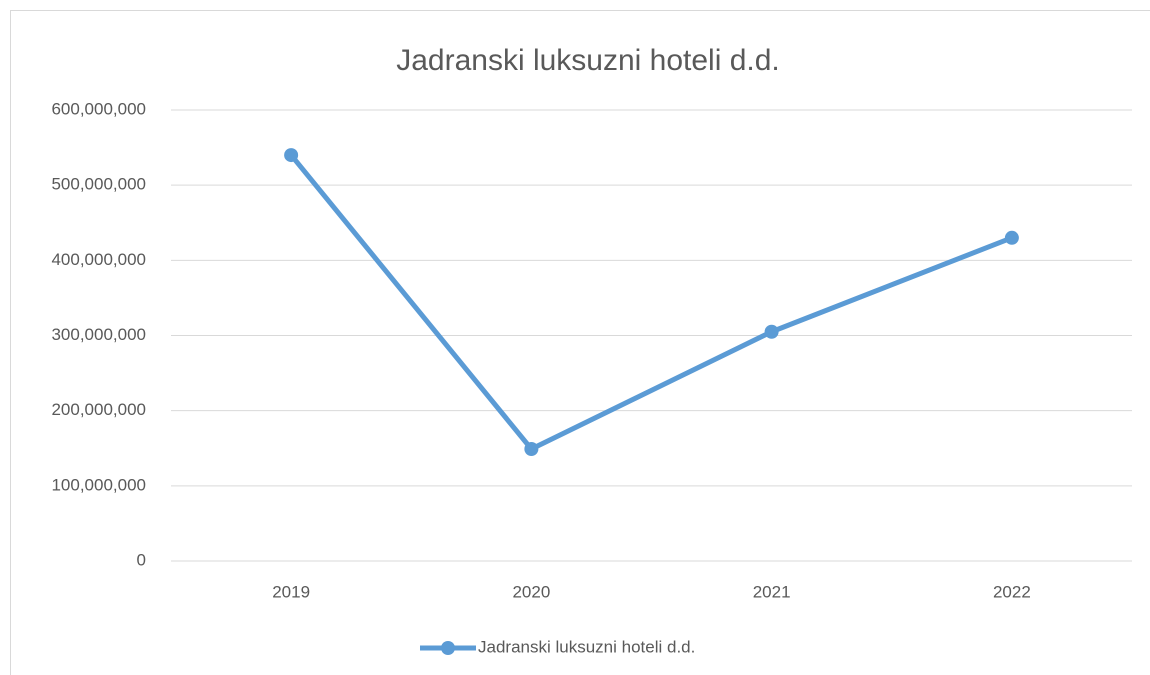 The image size is (1150, 675). I want to click on y-tick-label: 500,000,000, so click(98, 184).